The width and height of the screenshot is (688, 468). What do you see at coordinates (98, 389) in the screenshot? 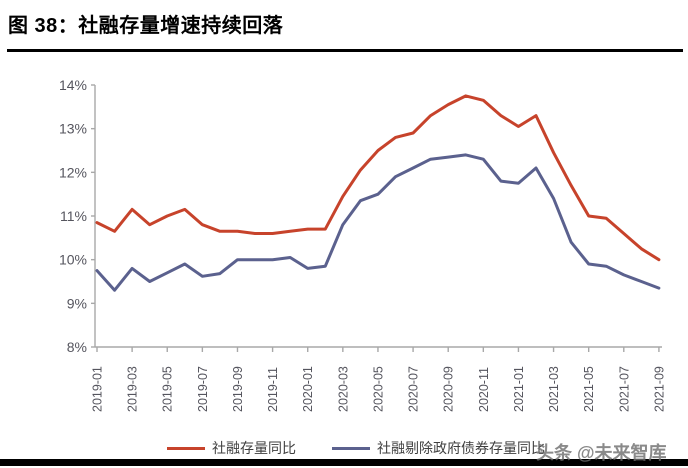
I see `svg-text: 2019-01` at bounding box center [98, 389].